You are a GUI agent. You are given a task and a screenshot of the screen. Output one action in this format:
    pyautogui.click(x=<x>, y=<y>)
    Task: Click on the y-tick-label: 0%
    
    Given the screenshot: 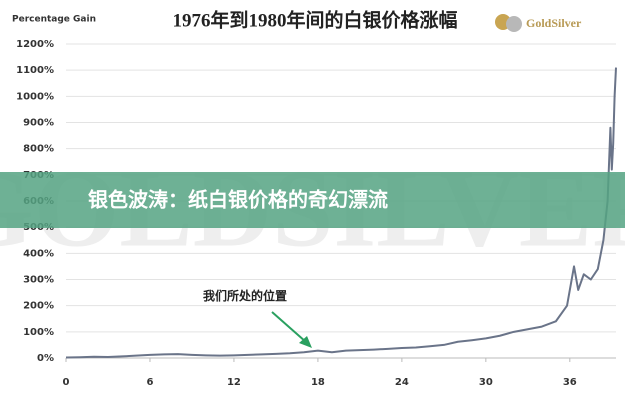 What is the action you would take?
    pyautogui.click(x=45, y=358)
    